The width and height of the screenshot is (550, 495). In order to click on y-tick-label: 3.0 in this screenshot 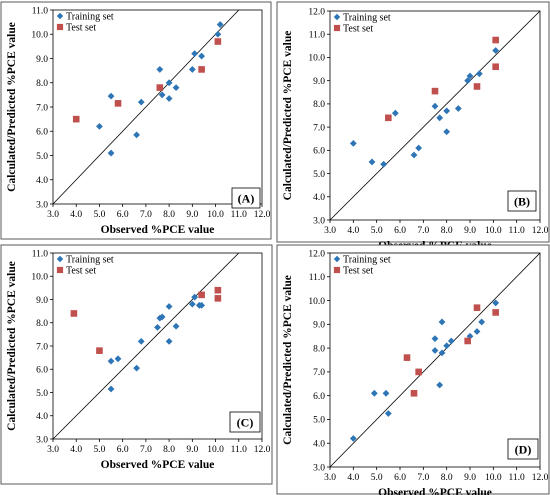, I will do `click(42, 440)`.